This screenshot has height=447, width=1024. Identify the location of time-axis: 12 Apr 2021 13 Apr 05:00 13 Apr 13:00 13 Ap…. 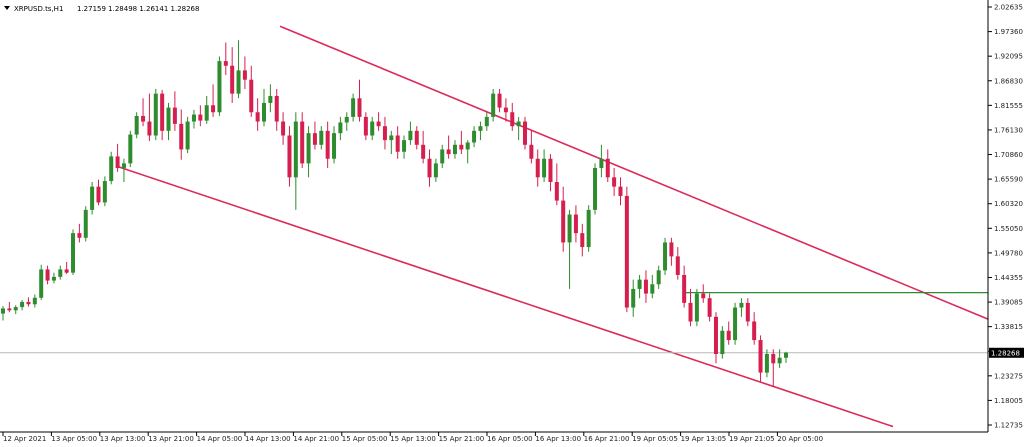
(412, 437).